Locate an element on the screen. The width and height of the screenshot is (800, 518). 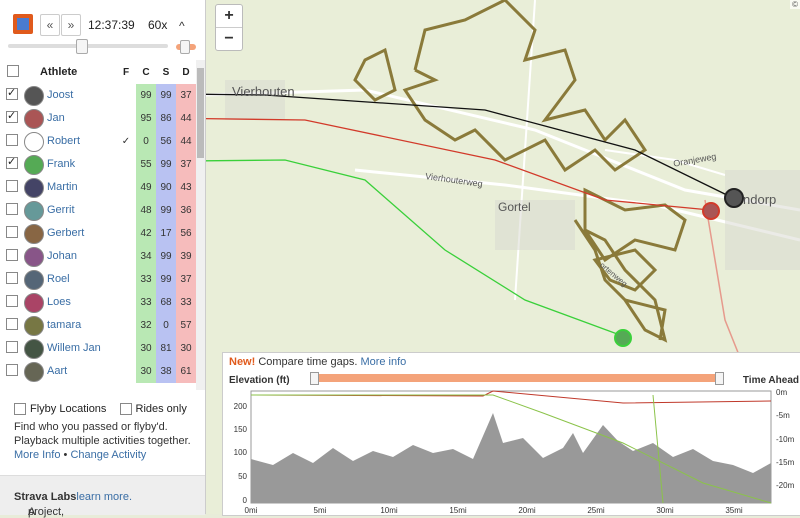
playback-speed: 60x is located at coordinates (158, 25).